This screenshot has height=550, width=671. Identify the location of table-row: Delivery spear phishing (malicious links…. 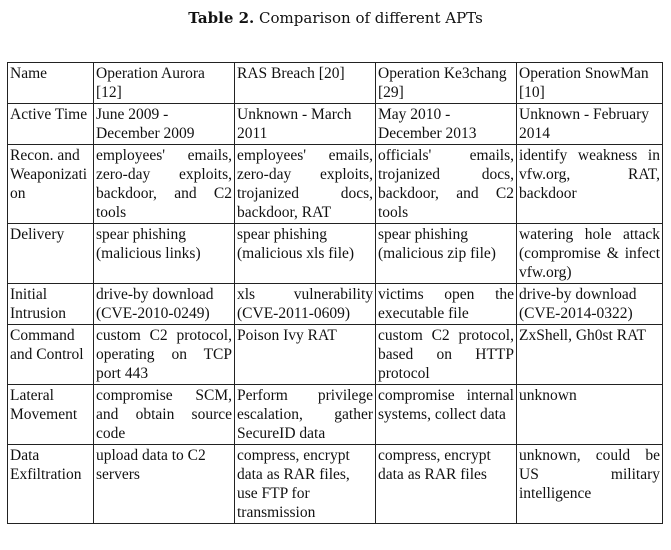
(335, 253).